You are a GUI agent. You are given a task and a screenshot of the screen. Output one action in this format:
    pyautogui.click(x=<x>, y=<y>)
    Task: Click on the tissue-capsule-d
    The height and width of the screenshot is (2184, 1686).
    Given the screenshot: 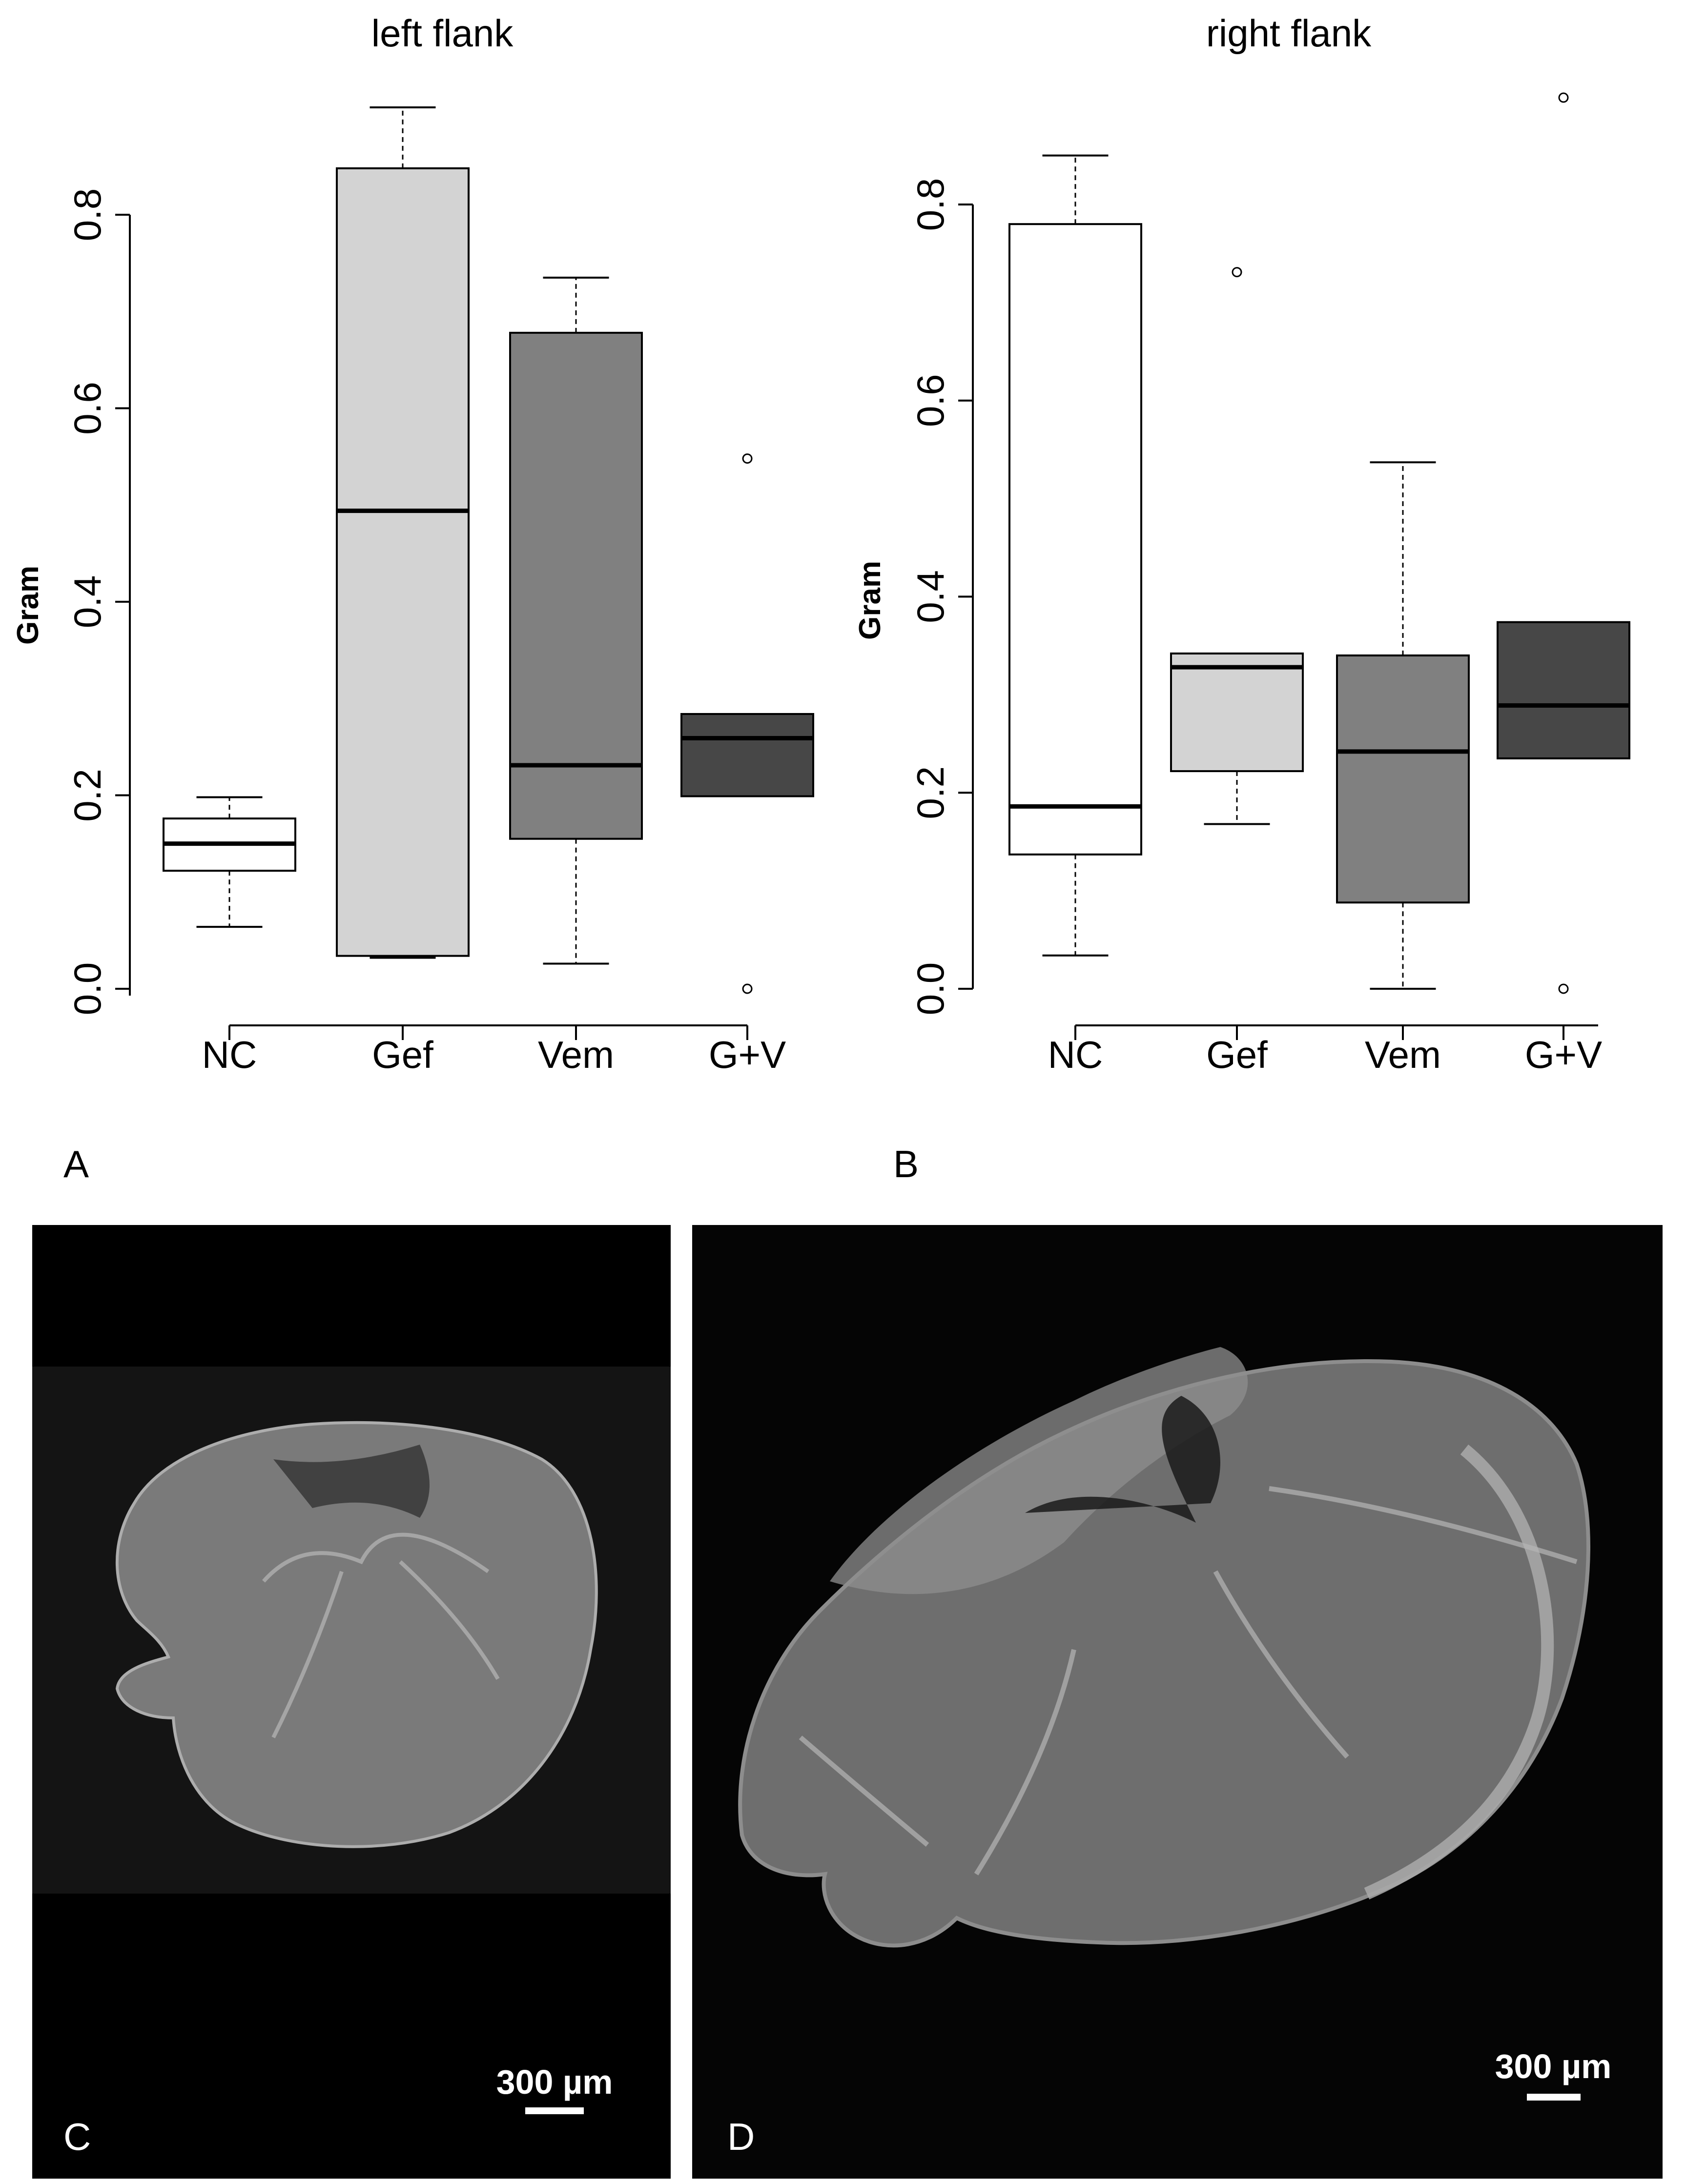 What is the action you would take?
    pyautogui.click(x=1459, y=1671)
    